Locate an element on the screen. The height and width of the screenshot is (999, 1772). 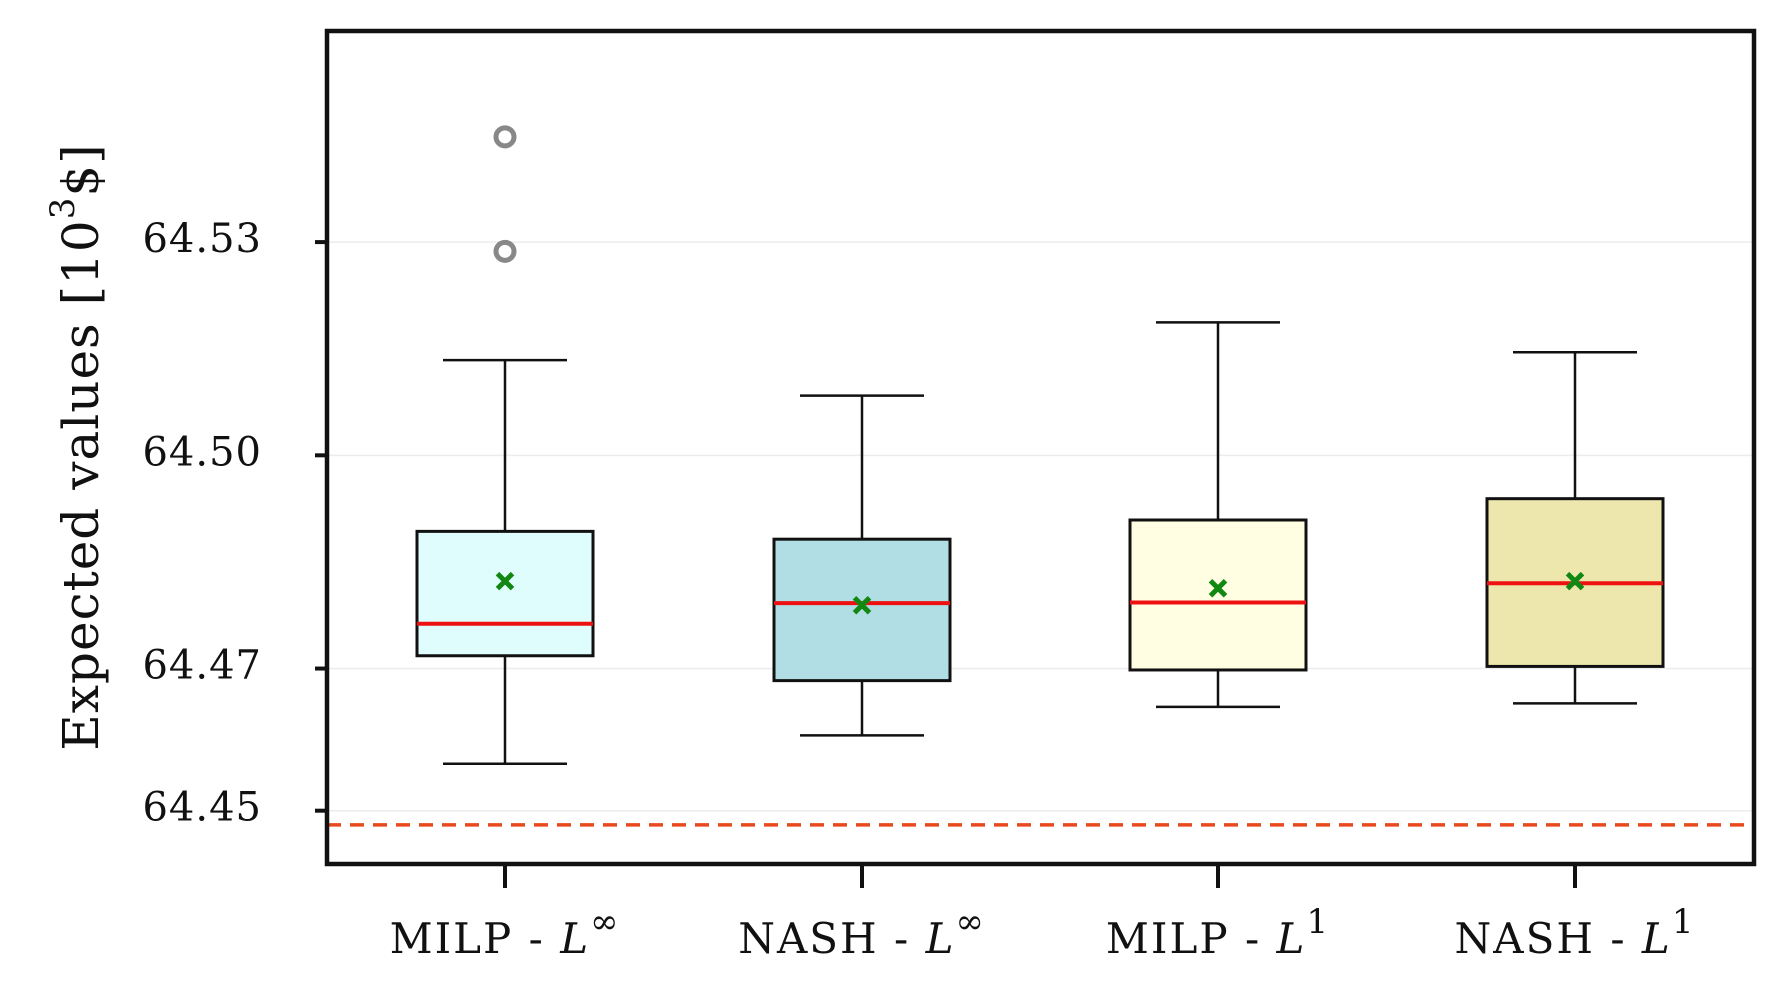
y-tick-label: 64.50 is located at coordinates (202, 452).